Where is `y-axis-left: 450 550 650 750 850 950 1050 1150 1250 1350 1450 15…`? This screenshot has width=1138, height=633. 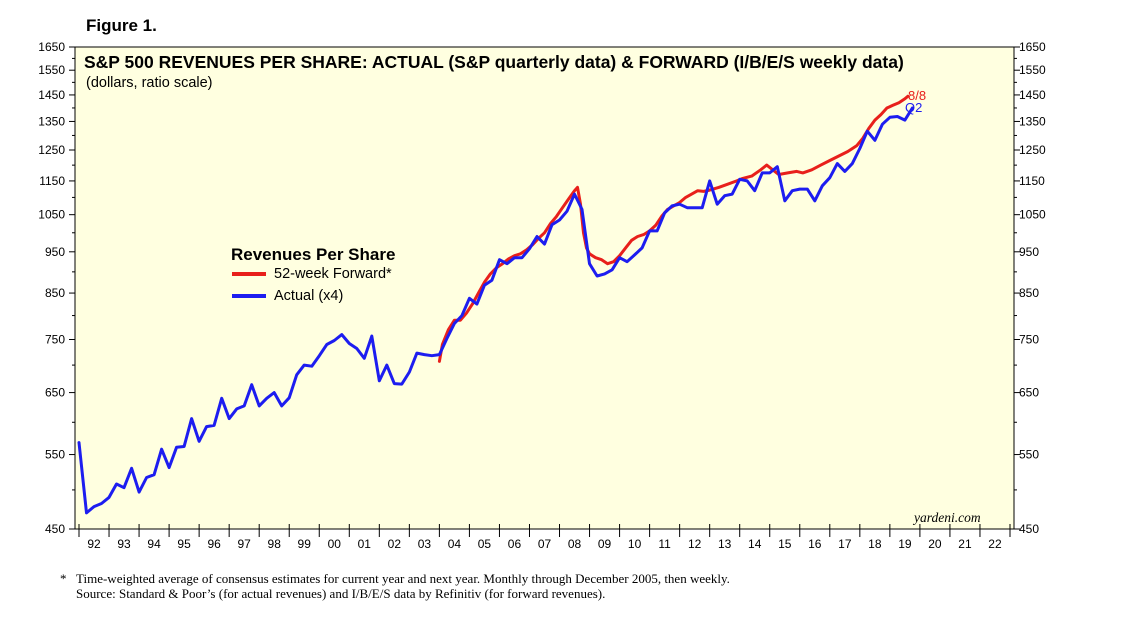 y-axis-left: 450 550 650 750 850 950 1050 1150 1250 1350 1450 15… is located at coordinates (56, 288).